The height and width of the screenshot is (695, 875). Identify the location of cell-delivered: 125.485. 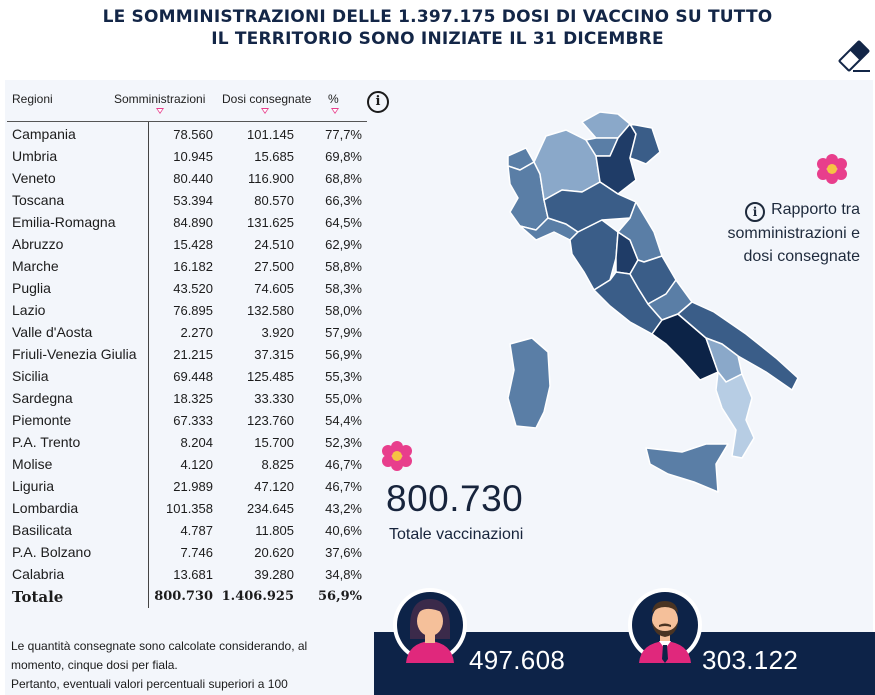
(270, 376).